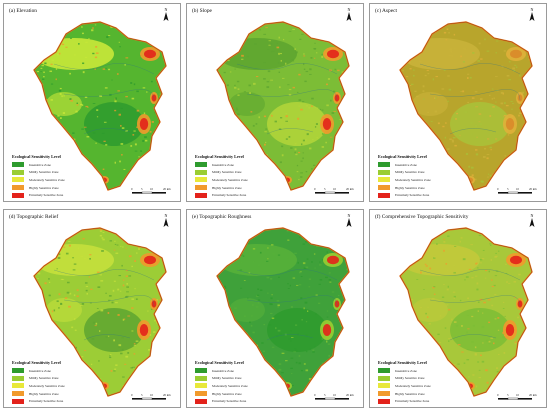 The height and width of the screenshot is (414, 550). I want to click on panel-title: (e) Topographic Roughness, so click(222, 217).